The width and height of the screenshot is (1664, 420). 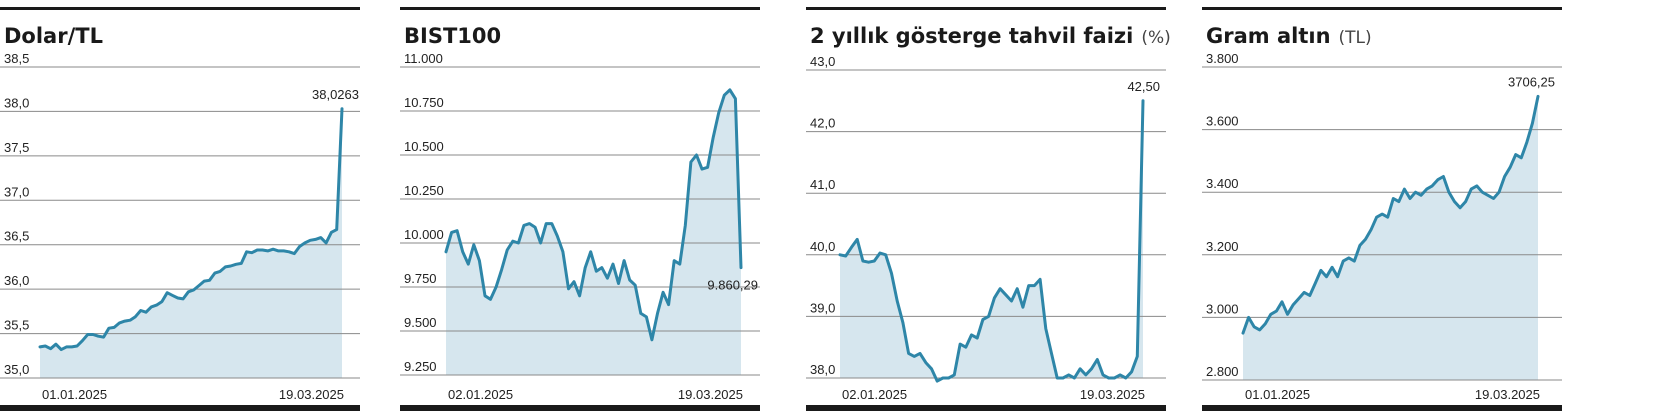 I want to click on chart-unit: (TL), so click(x=1355, y=38).